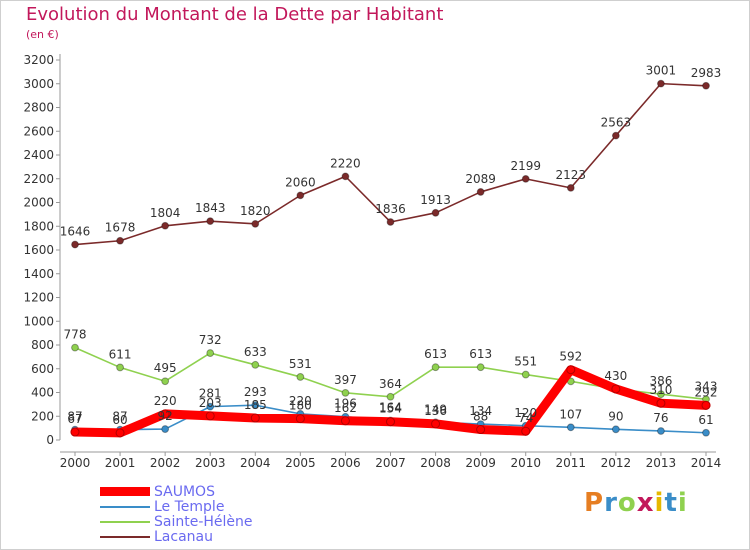 The image size is (750, 550). Describe the element at coordinates (300, 406) in the screenshot. I see `data-label: 180` at that location.